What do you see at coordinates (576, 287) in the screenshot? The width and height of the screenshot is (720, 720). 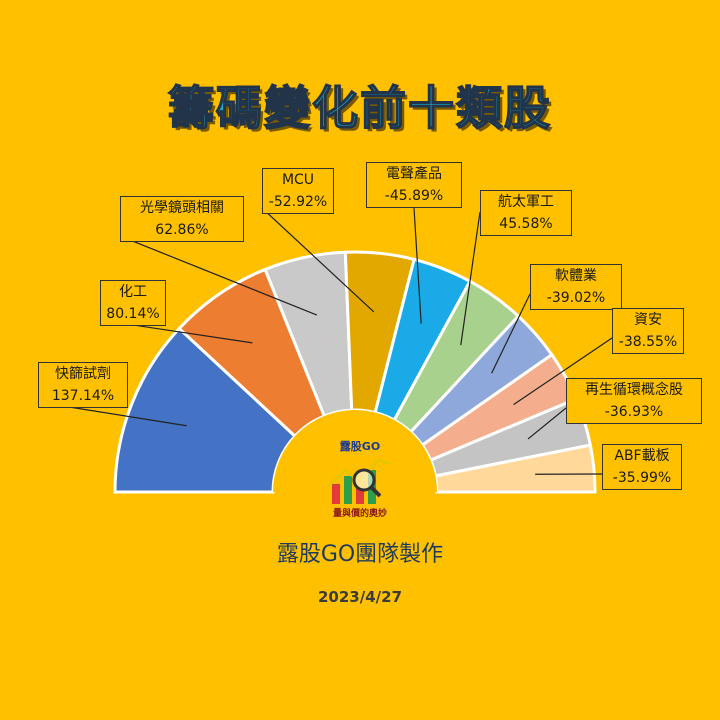 I see `data-label-7: 軟體業 -39.02%` at bounding box center [576, 287].